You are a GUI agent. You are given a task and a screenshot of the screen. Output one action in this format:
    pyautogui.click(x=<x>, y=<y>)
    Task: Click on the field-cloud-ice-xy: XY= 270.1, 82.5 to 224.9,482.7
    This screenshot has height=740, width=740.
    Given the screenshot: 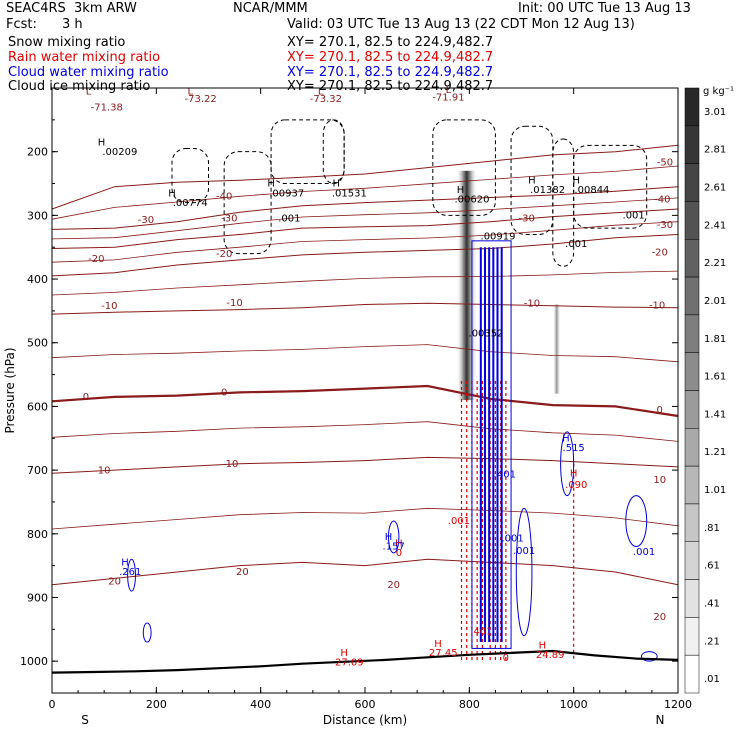 What is the action you would take?
    pyautogui.click(x=390, y=86)
    